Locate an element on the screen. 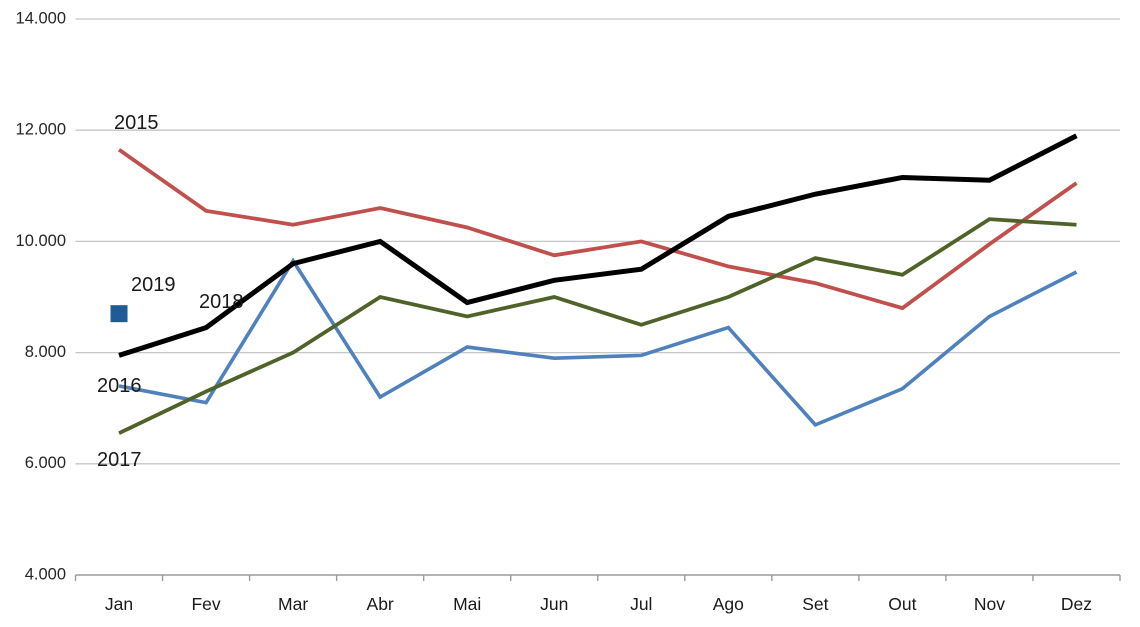 The image size is (1140, 627). x-axis-month-label: Jan is located at coordinates (119, 604).